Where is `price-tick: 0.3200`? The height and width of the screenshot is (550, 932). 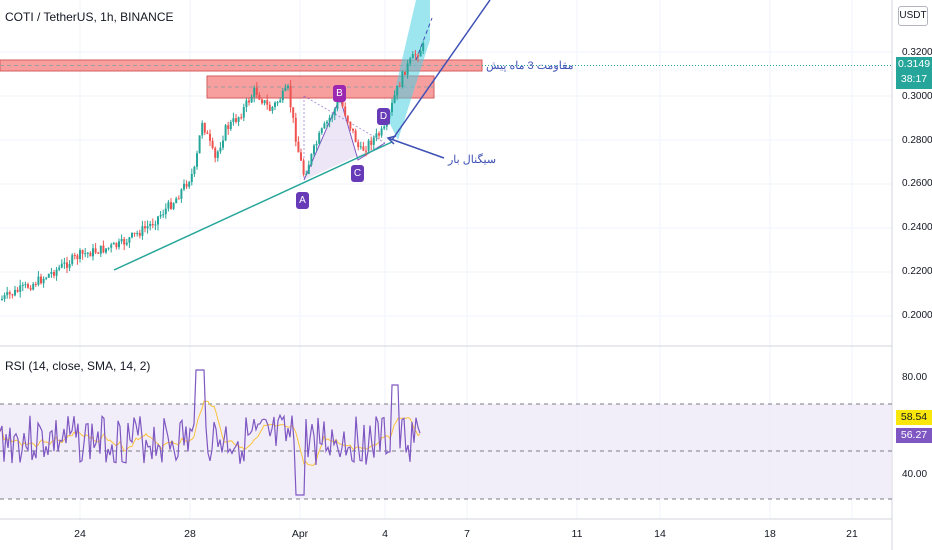
price-tick: 0.3200 is located at coordinates (917, 52).